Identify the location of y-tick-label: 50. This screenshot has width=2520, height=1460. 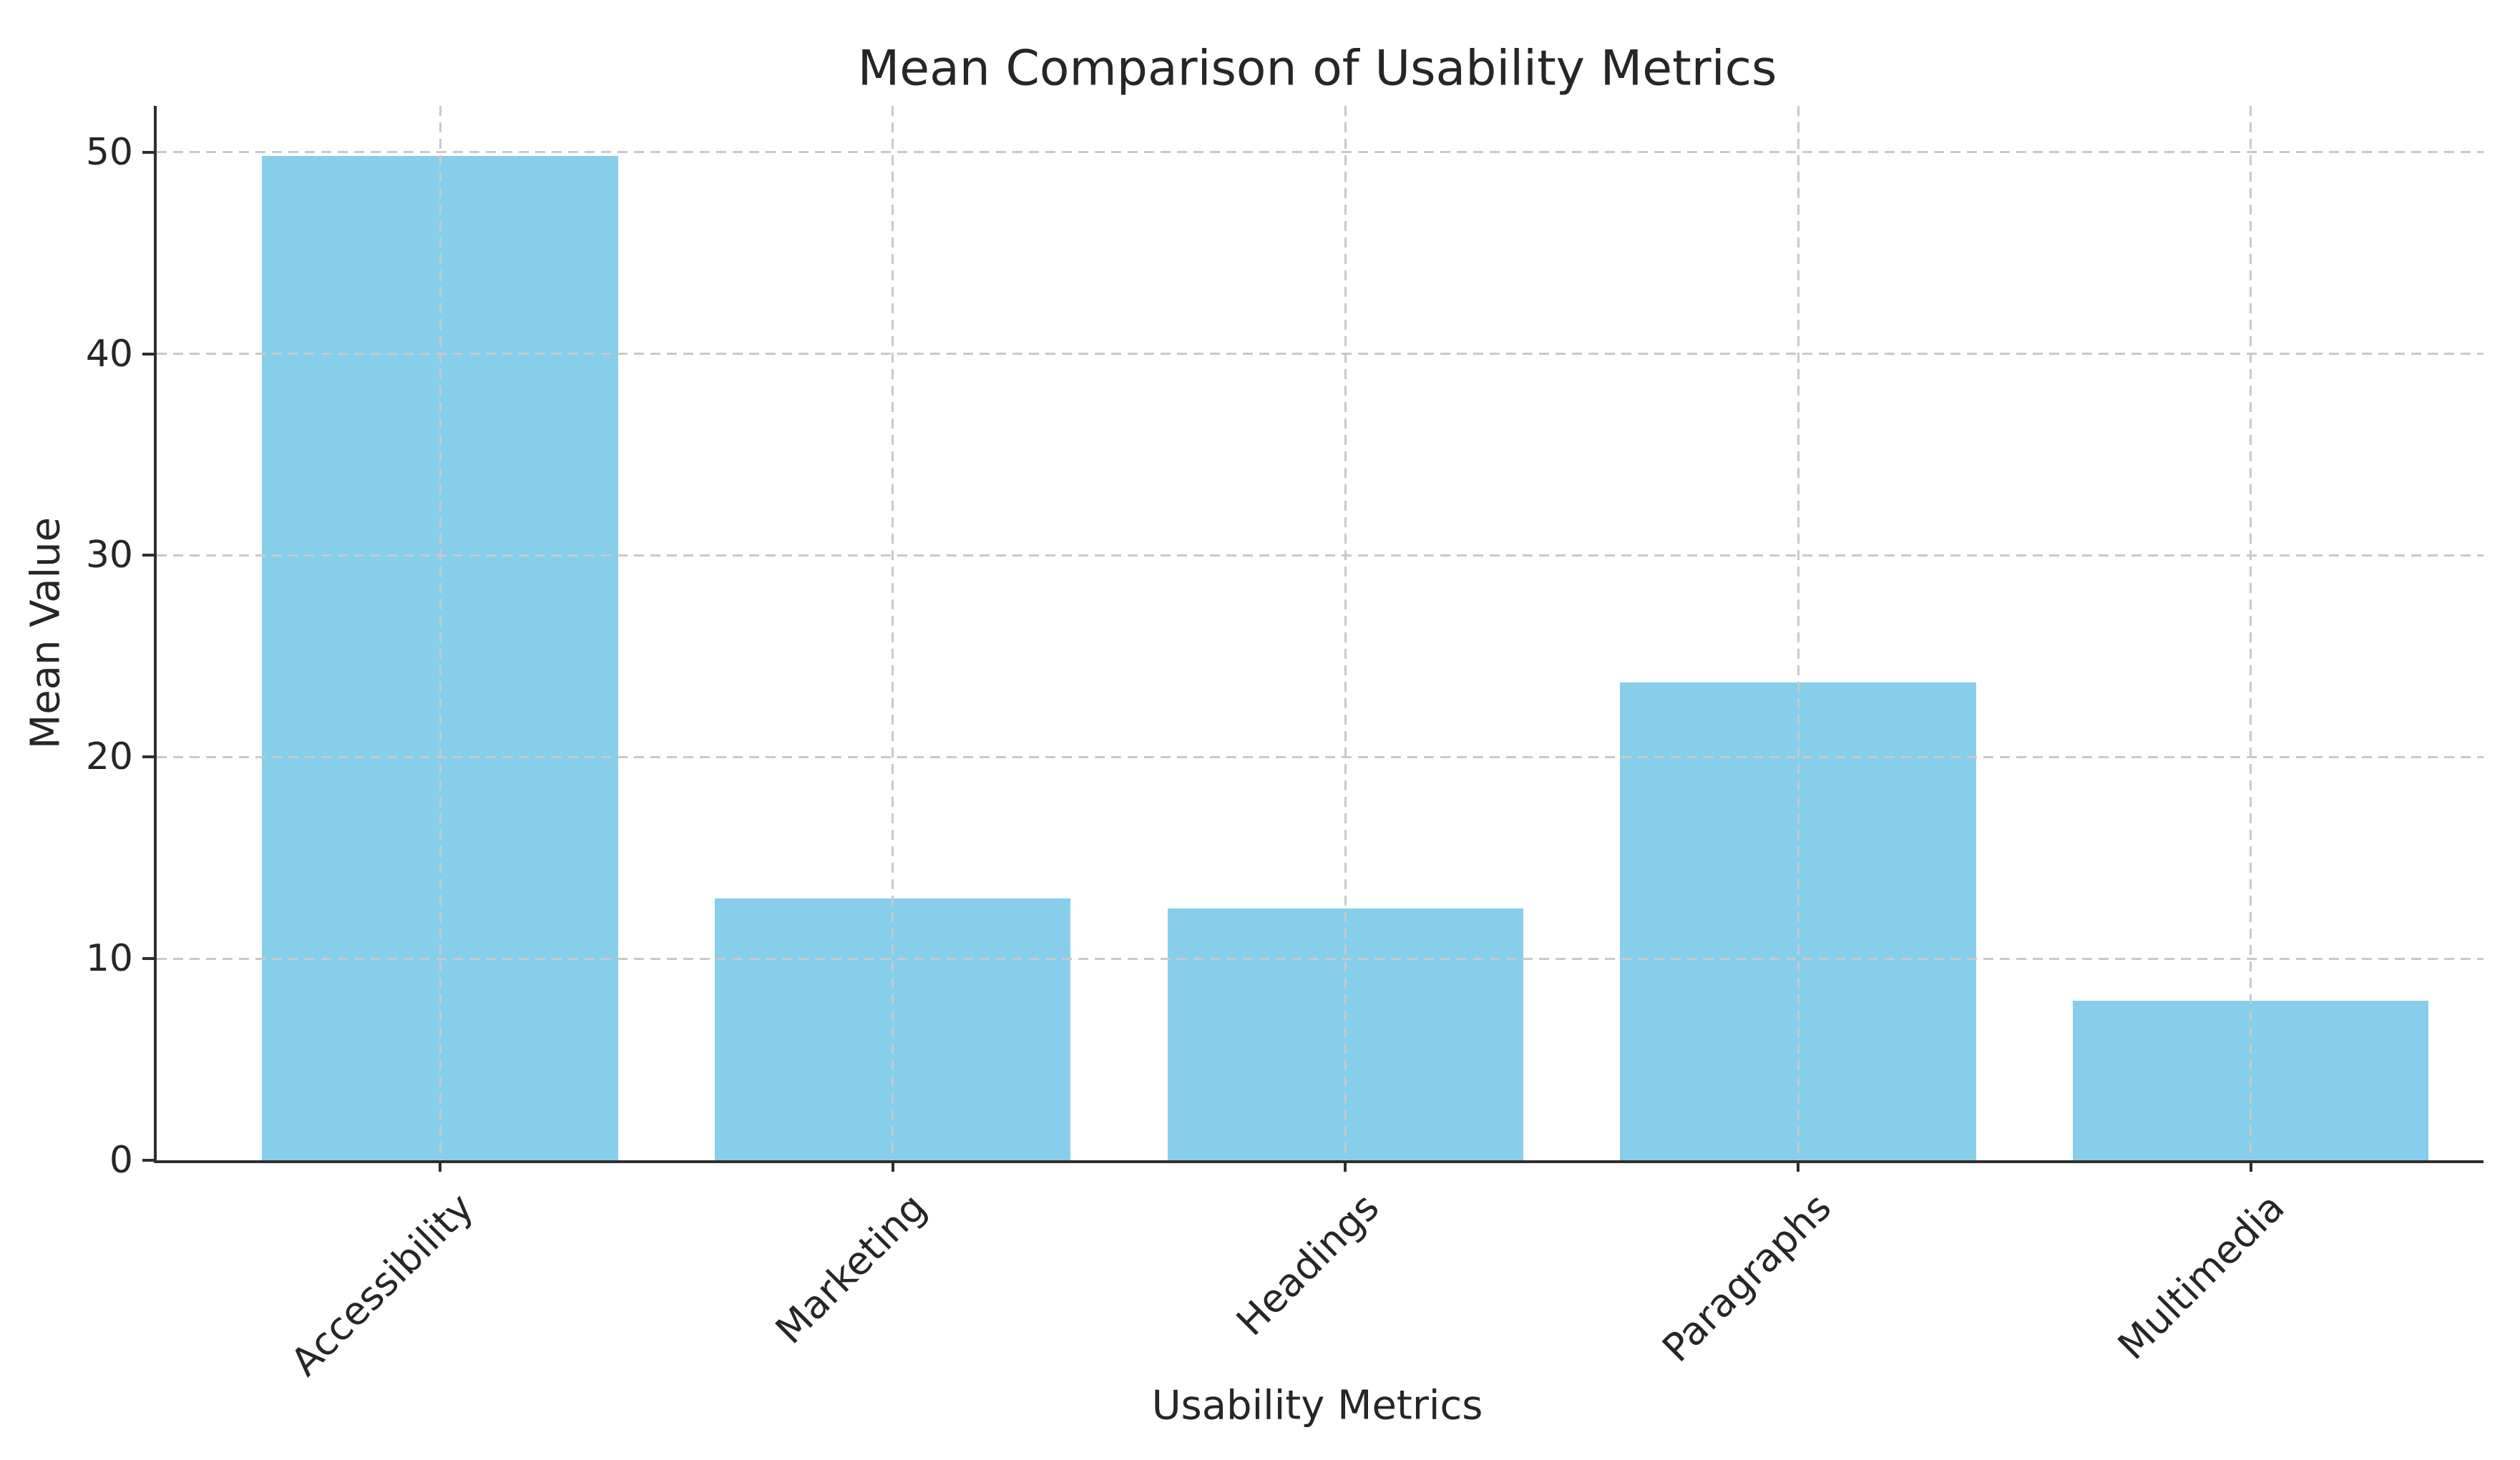
(109, 152).